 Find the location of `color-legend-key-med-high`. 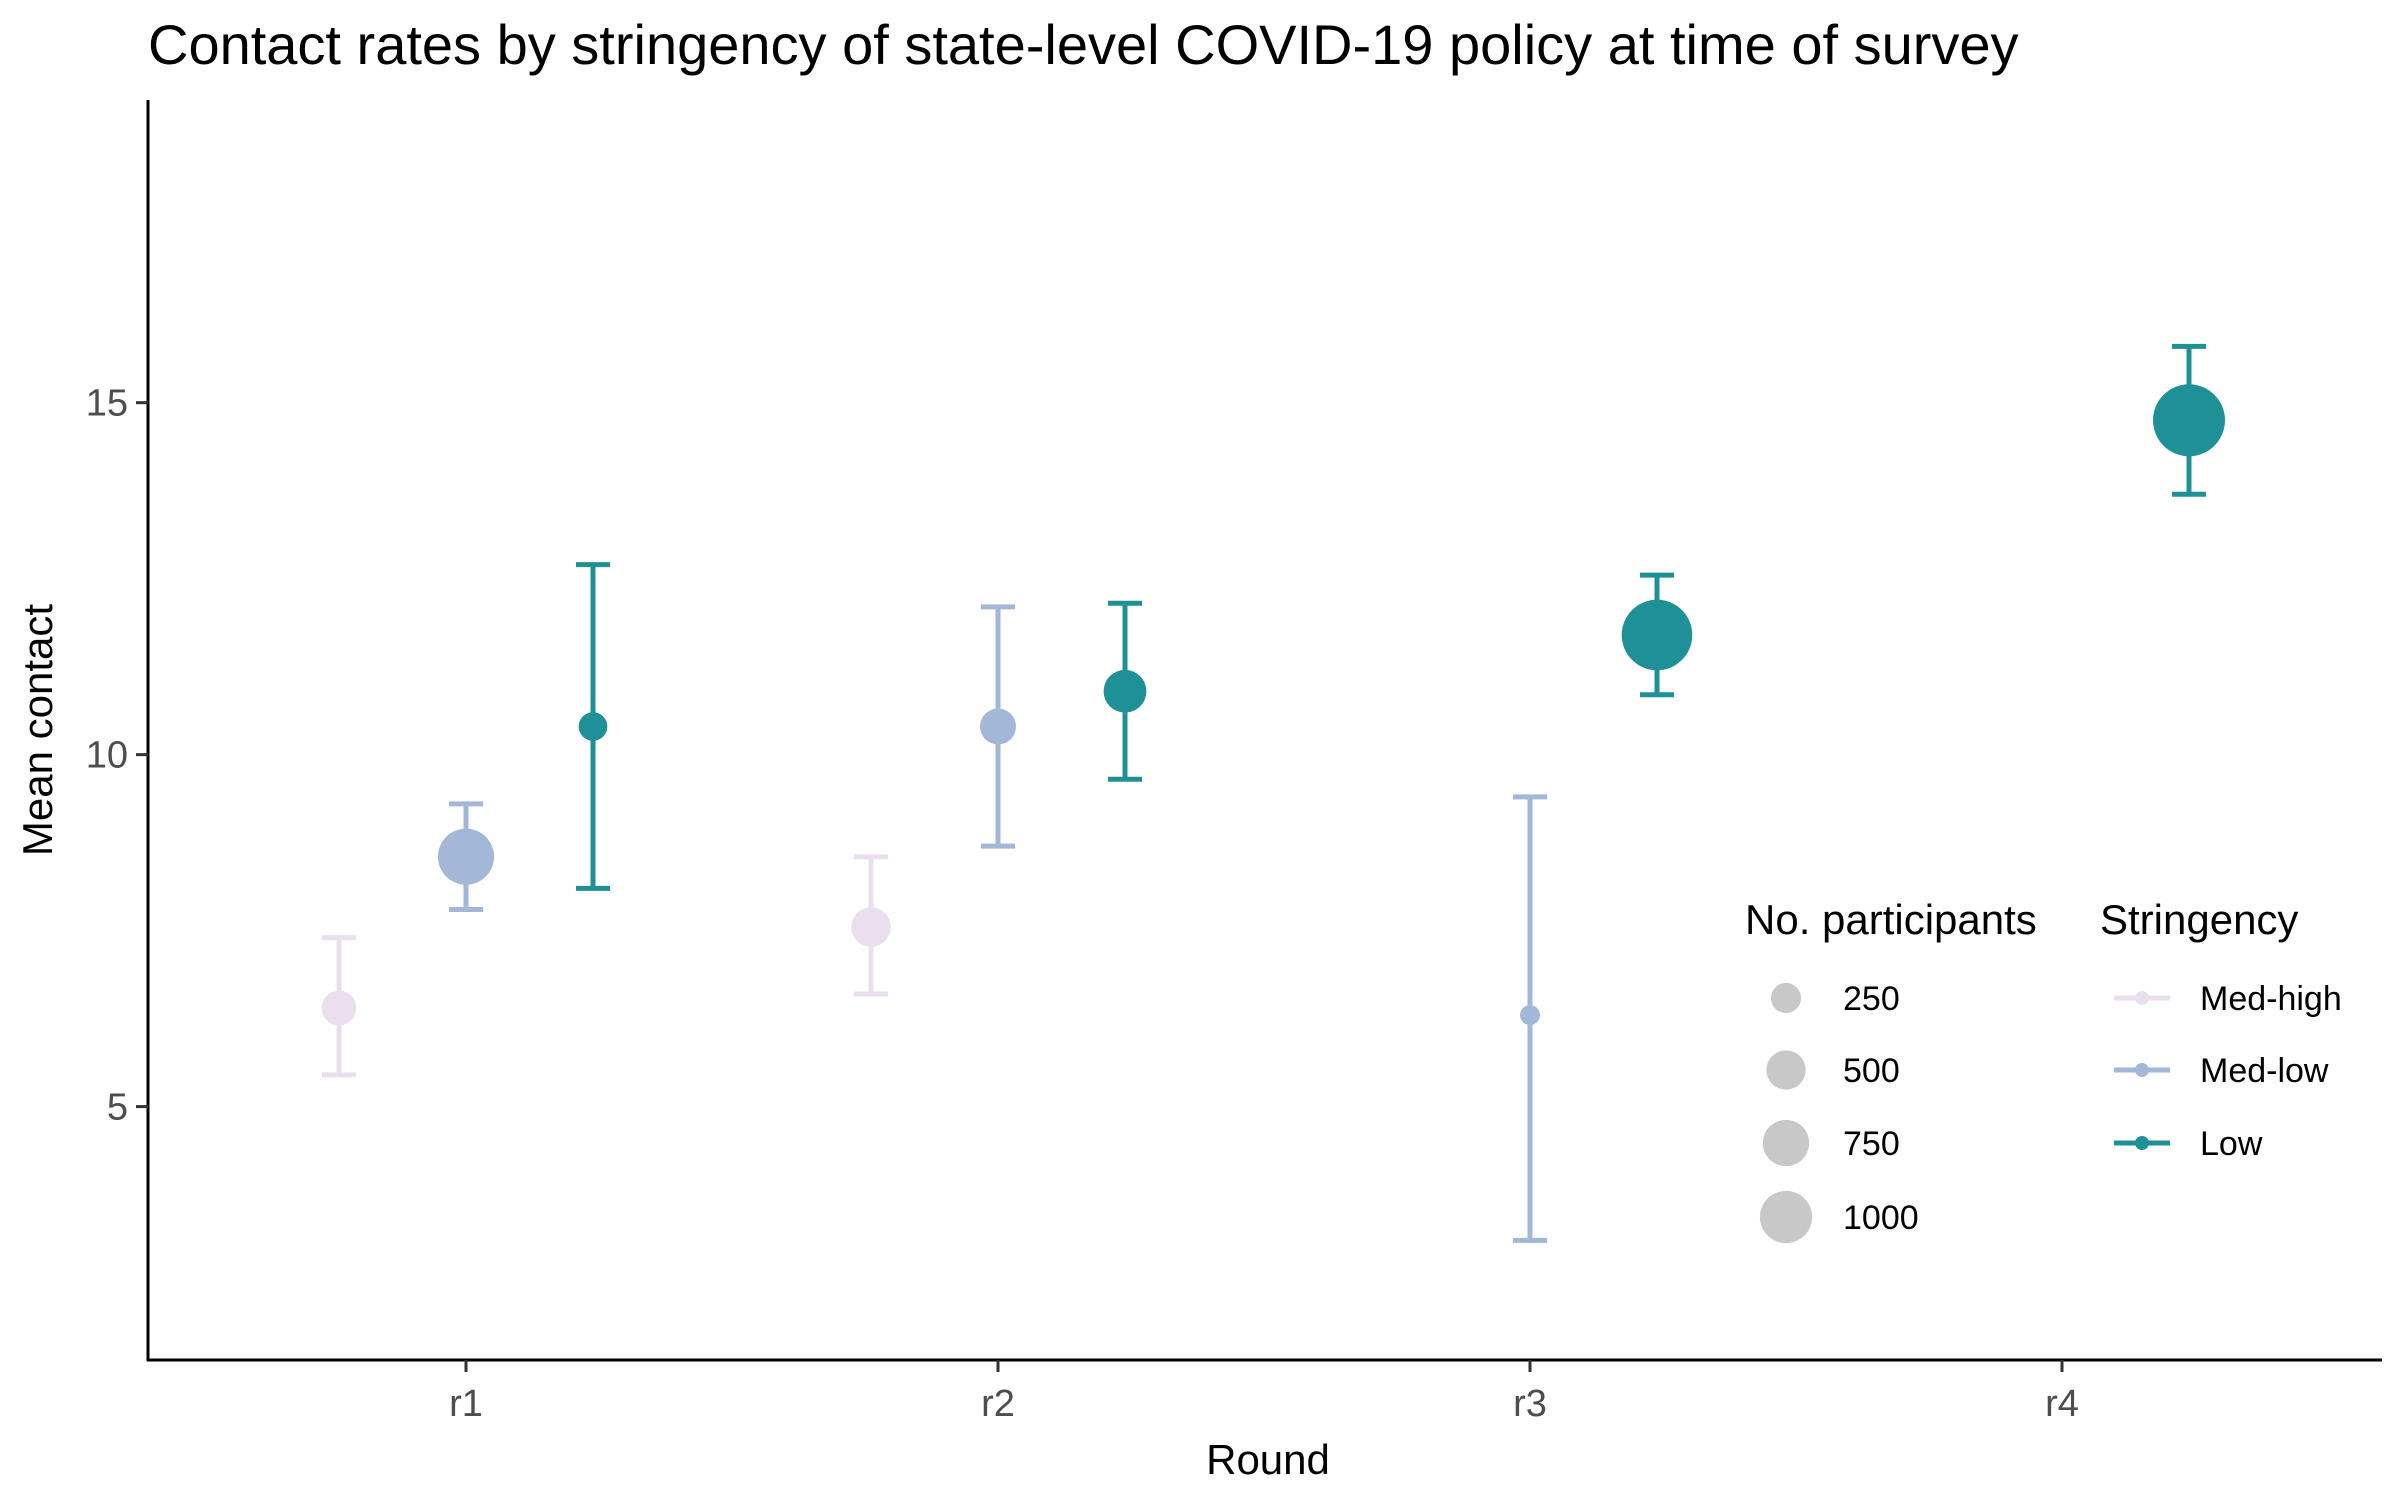

color-legend-key-med-high is located at coordinates (2142, 998).